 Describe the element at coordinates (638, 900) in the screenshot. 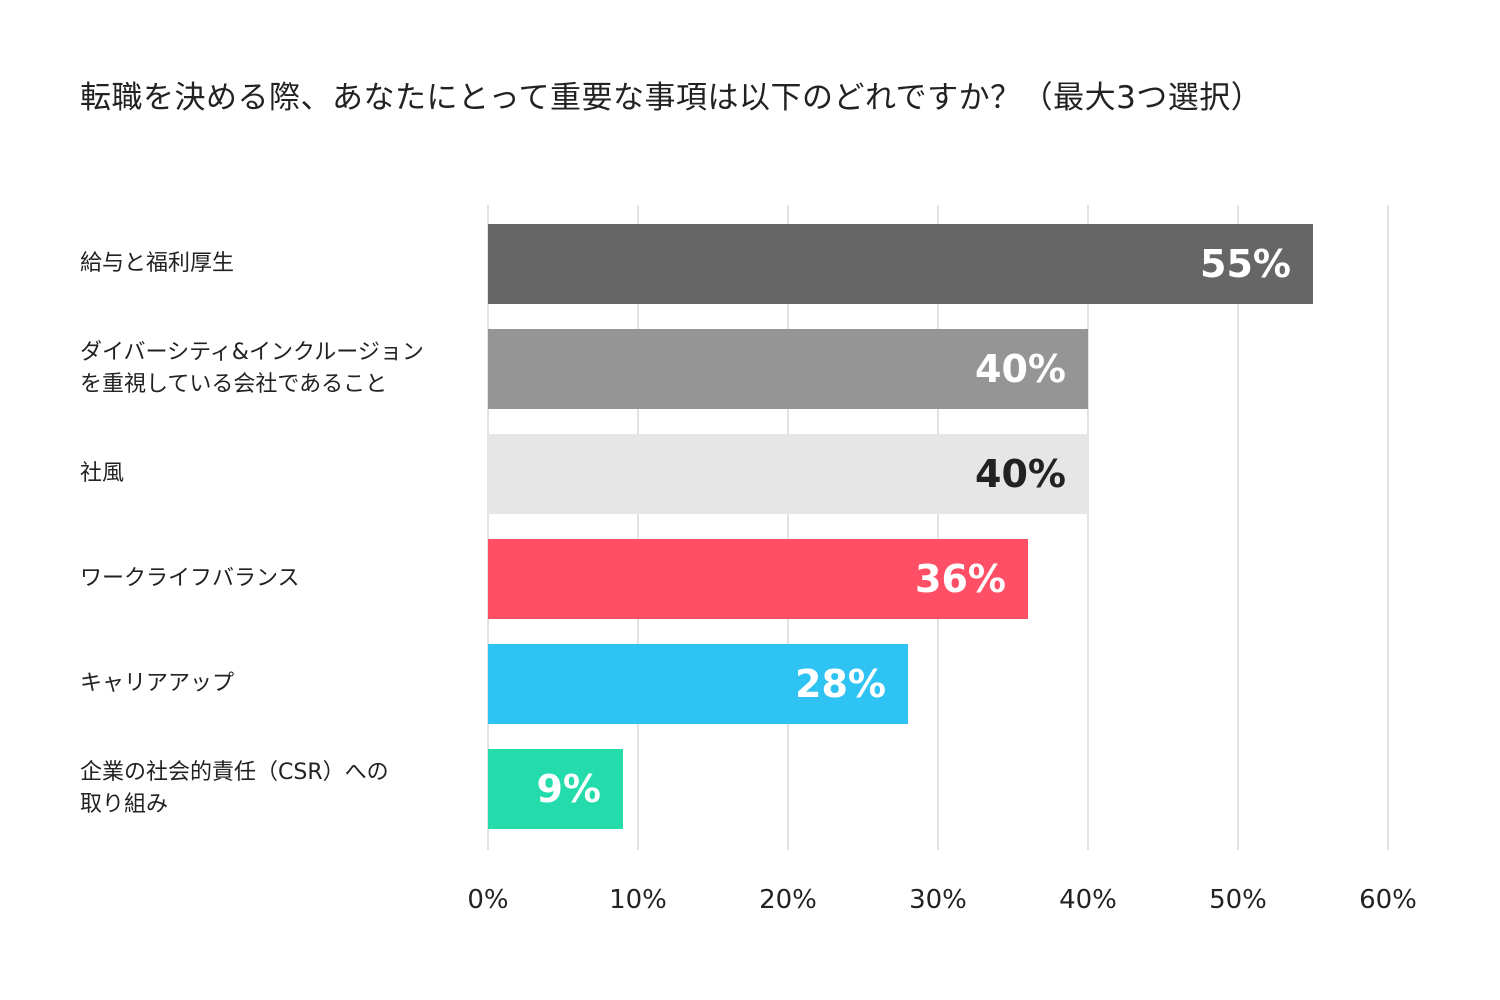

I see `x-tick-label: 10%` at that location.